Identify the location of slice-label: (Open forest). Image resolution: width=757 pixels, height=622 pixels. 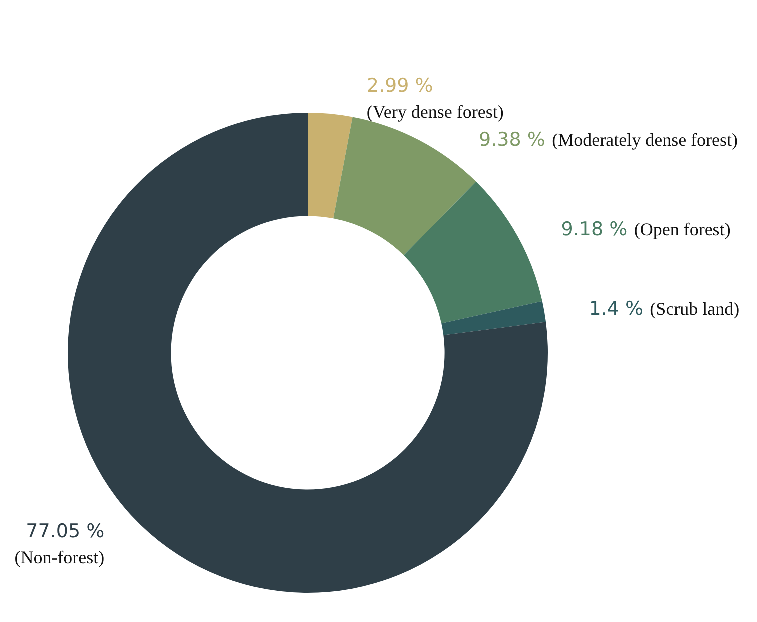
(682, 230).